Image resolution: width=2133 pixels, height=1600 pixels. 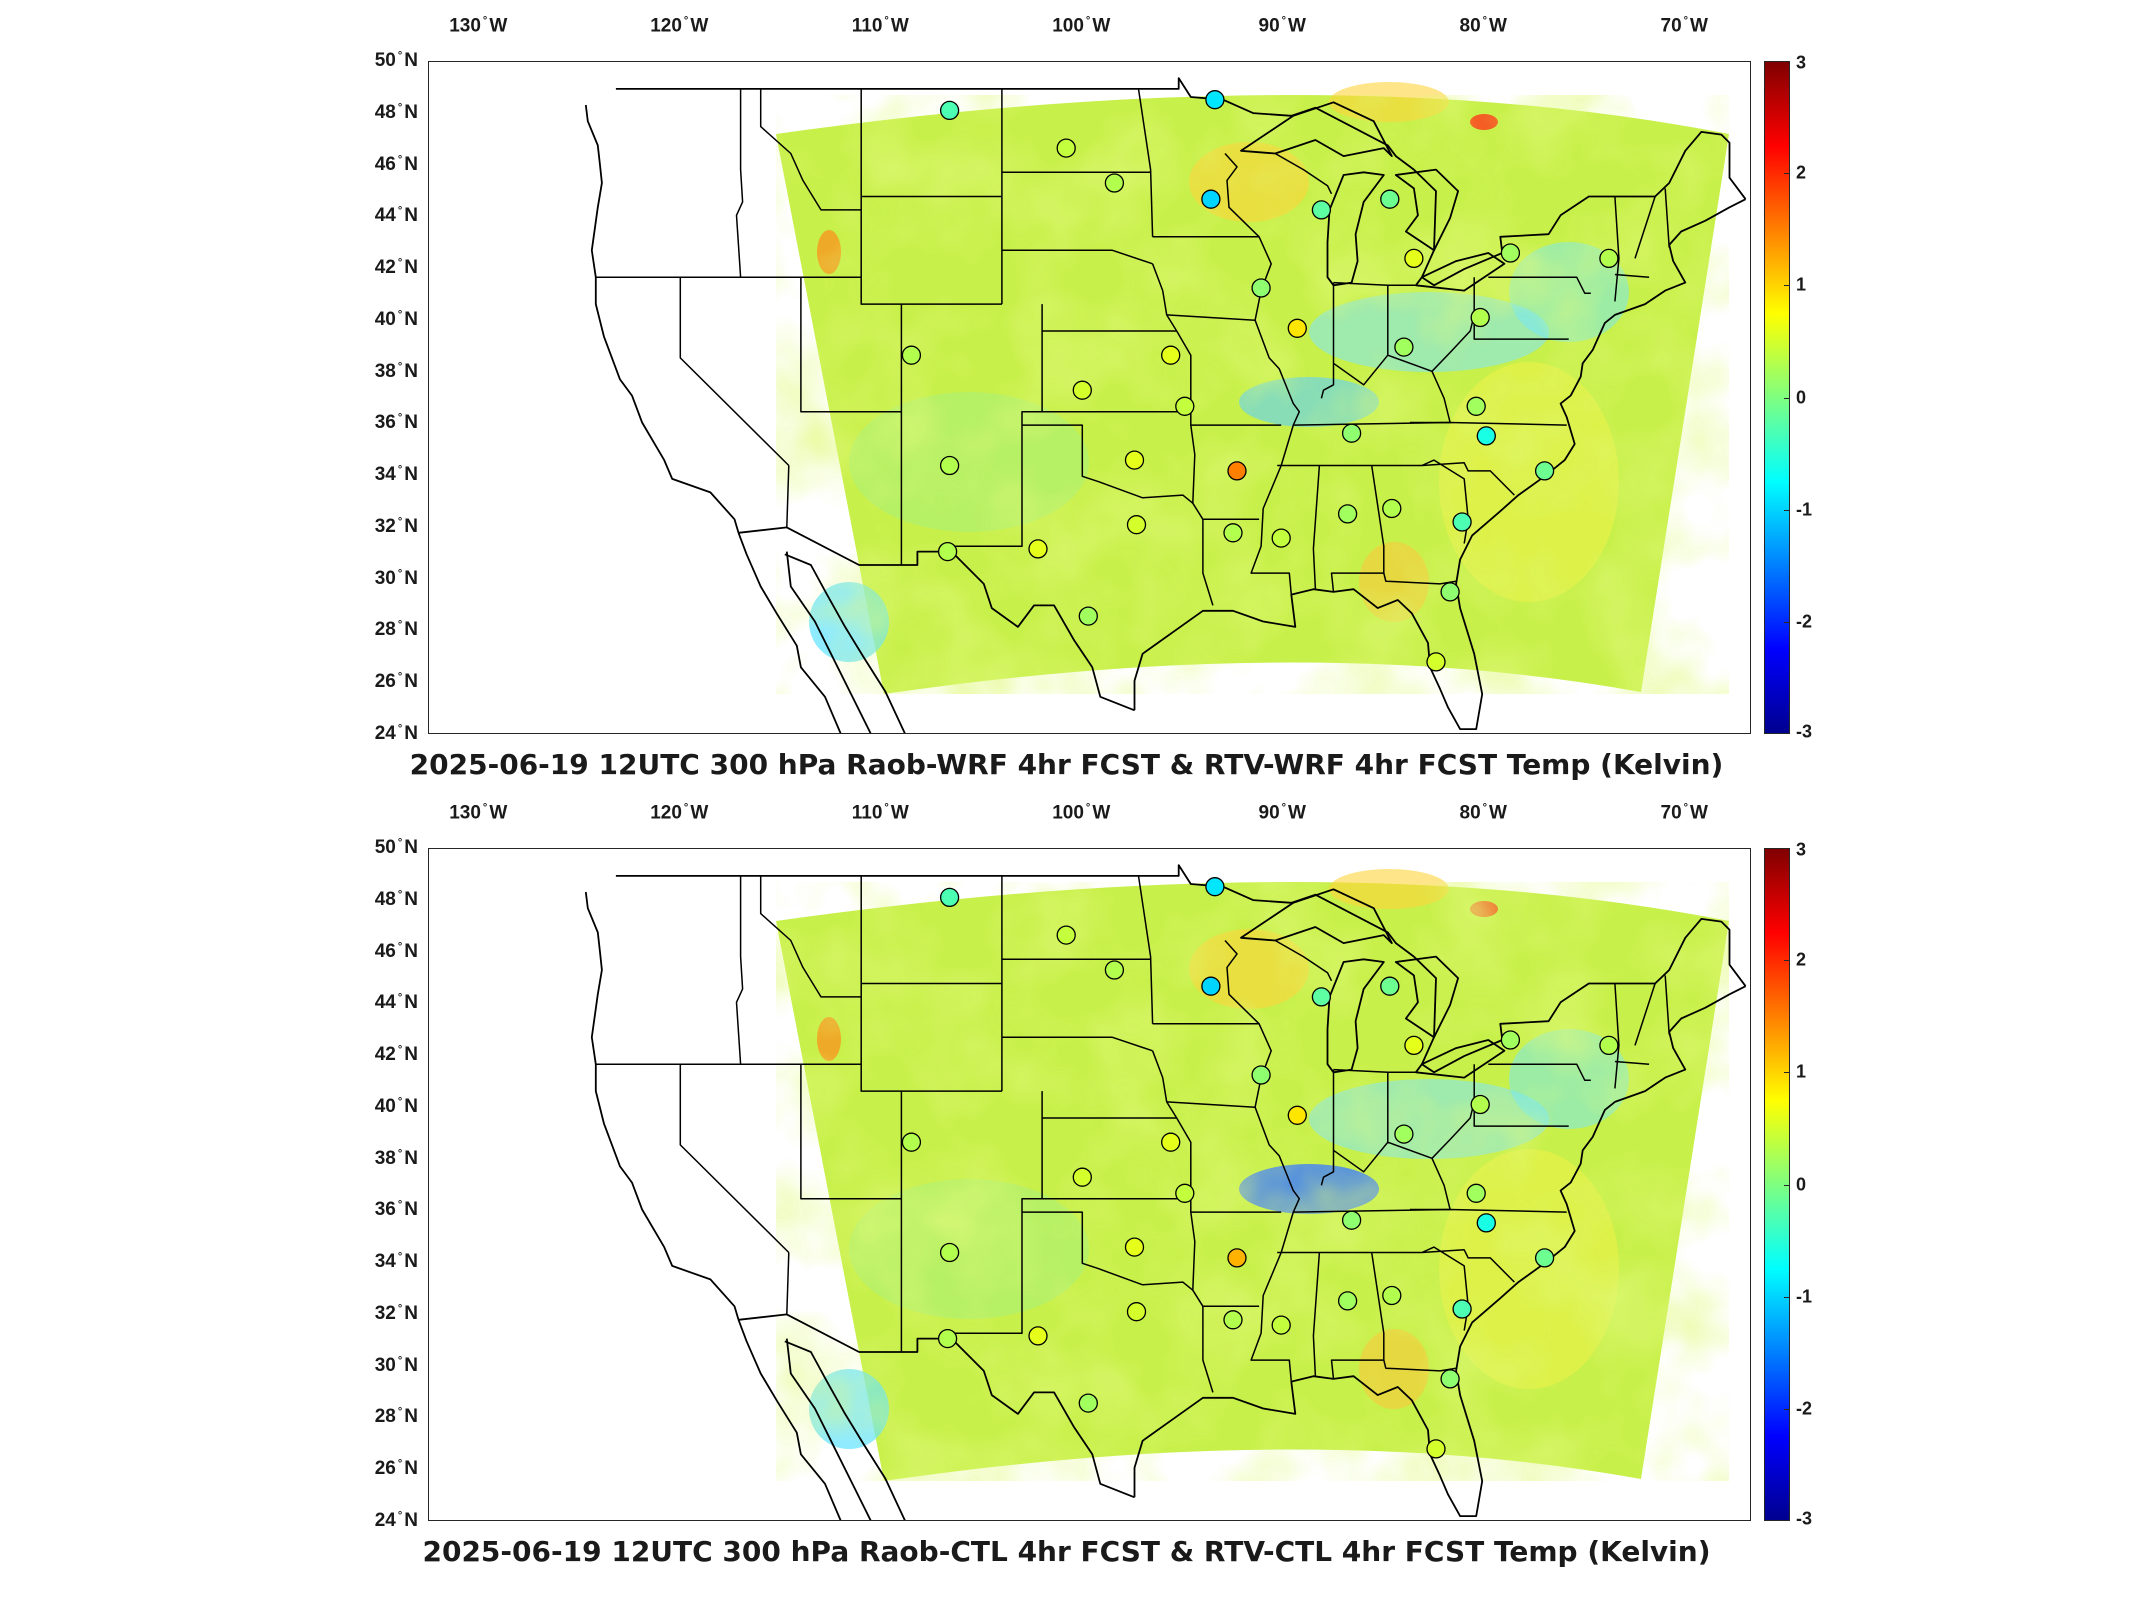 I want to click on lon-degree: 120, so click(x=666, y=813).